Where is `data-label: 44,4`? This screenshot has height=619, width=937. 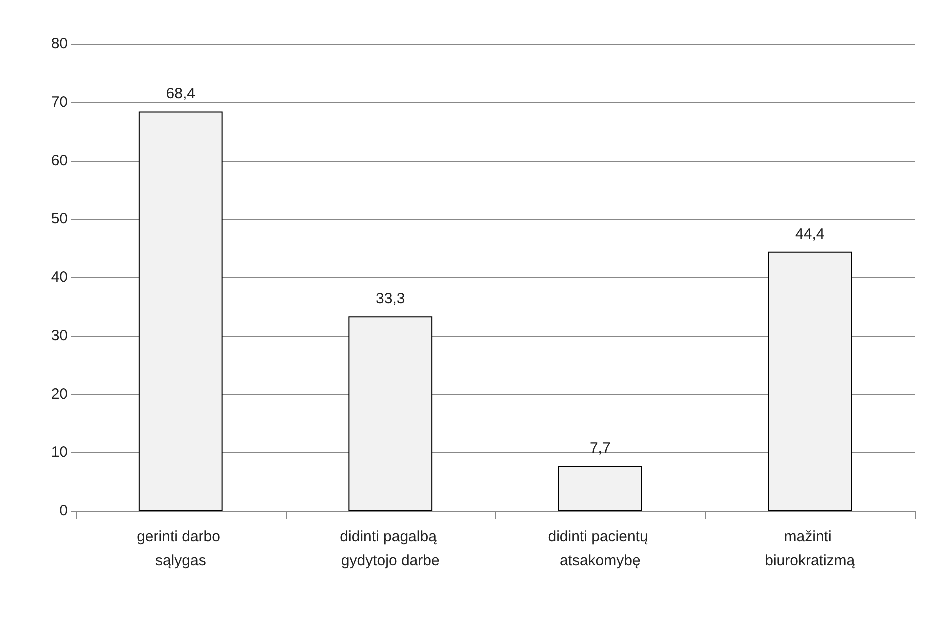
data-label: 44,4 is located at coordinates (810, 234).